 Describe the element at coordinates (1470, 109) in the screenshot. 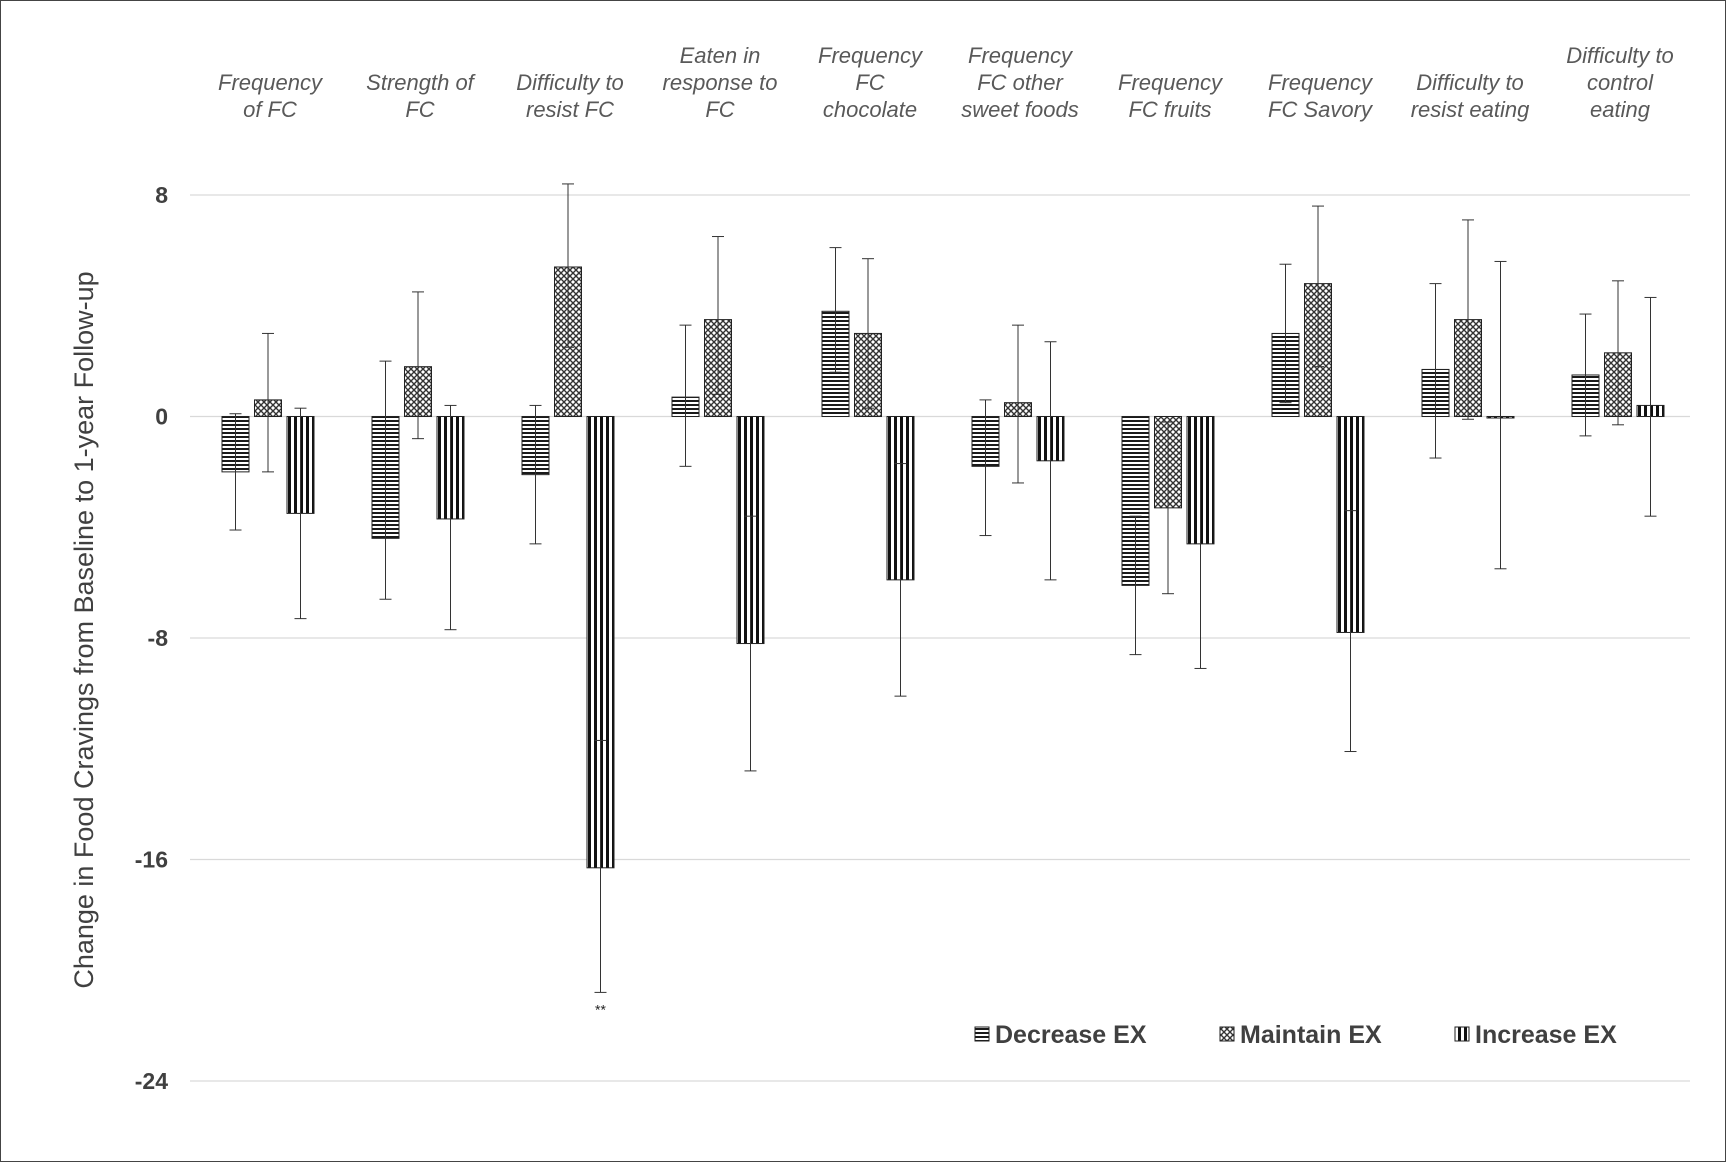

I see `category-label-line: resist eating` at that location.